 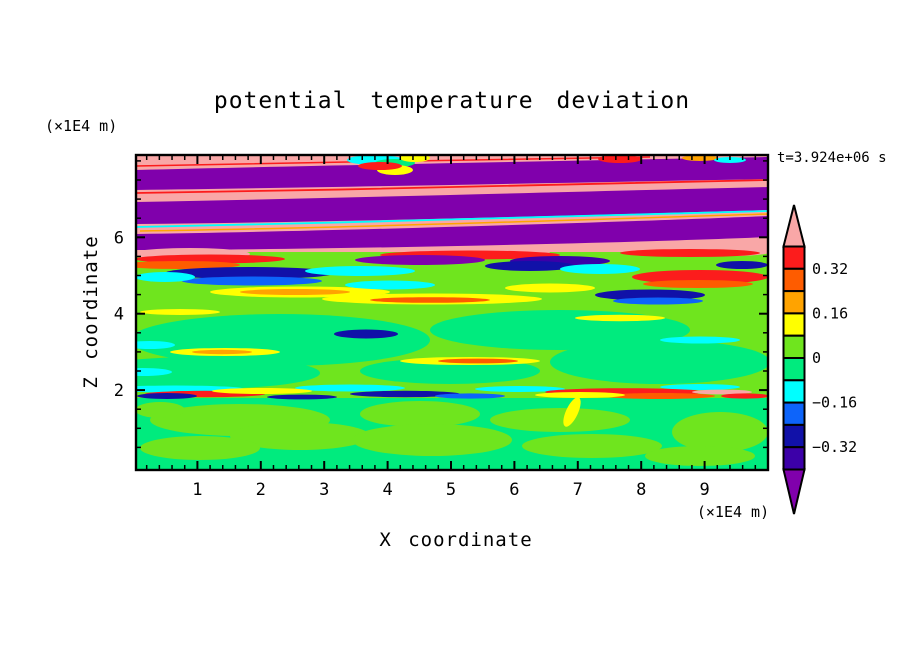 I want to click on x-tick-labels: 1 2 3 4 5 6 7 8 9, so click(x=450, y=490).